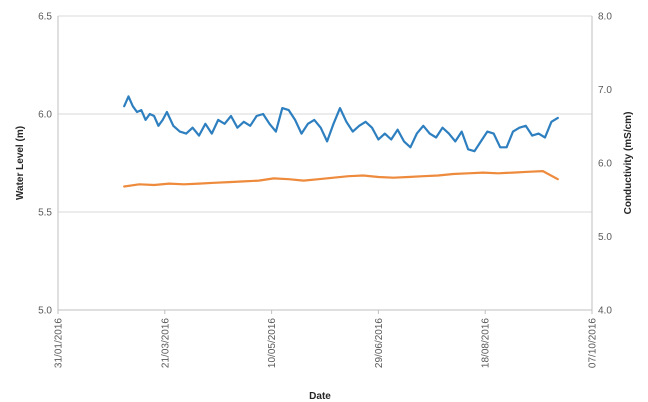  I want to click on x-tick-label: 21/03/2016, so click(165, 343).